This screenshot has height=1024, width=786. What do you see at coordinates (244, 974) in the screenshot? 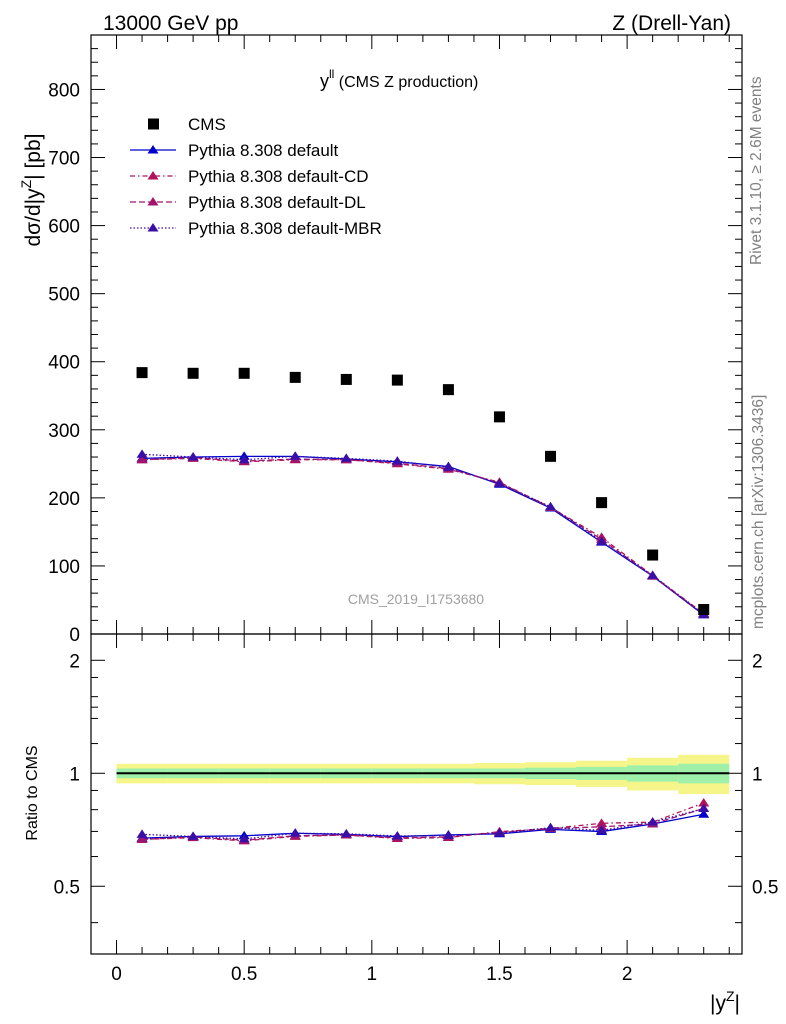
I see `x-tick-label: 0.5` at bounding box center [244, 974].